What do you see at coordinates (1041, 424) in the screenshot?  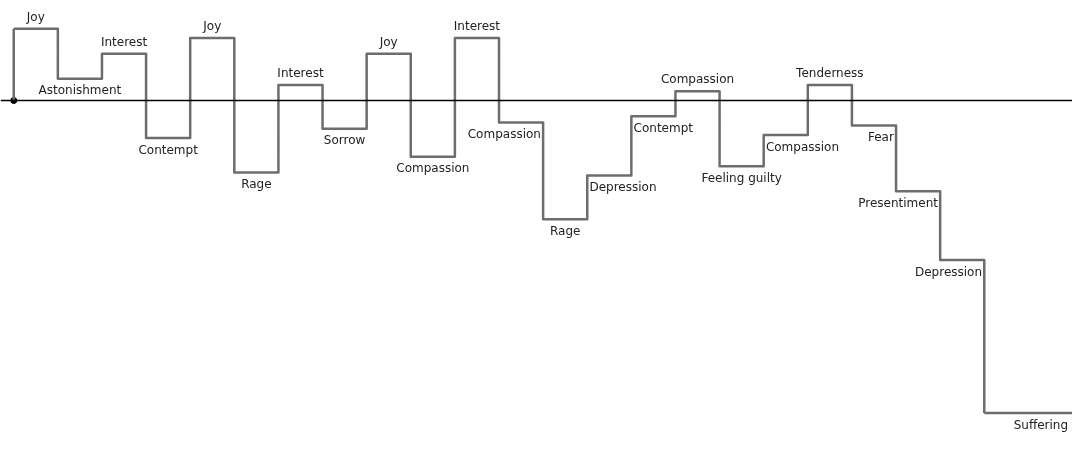 I see `text: Suffering` at bounding box center [1041, 424].